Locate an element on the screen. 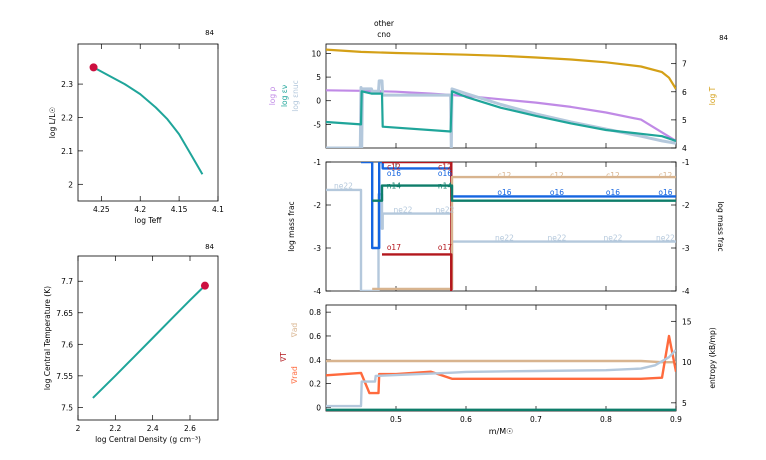  y-tick-label: 10 is located at coordinates (316, 53).